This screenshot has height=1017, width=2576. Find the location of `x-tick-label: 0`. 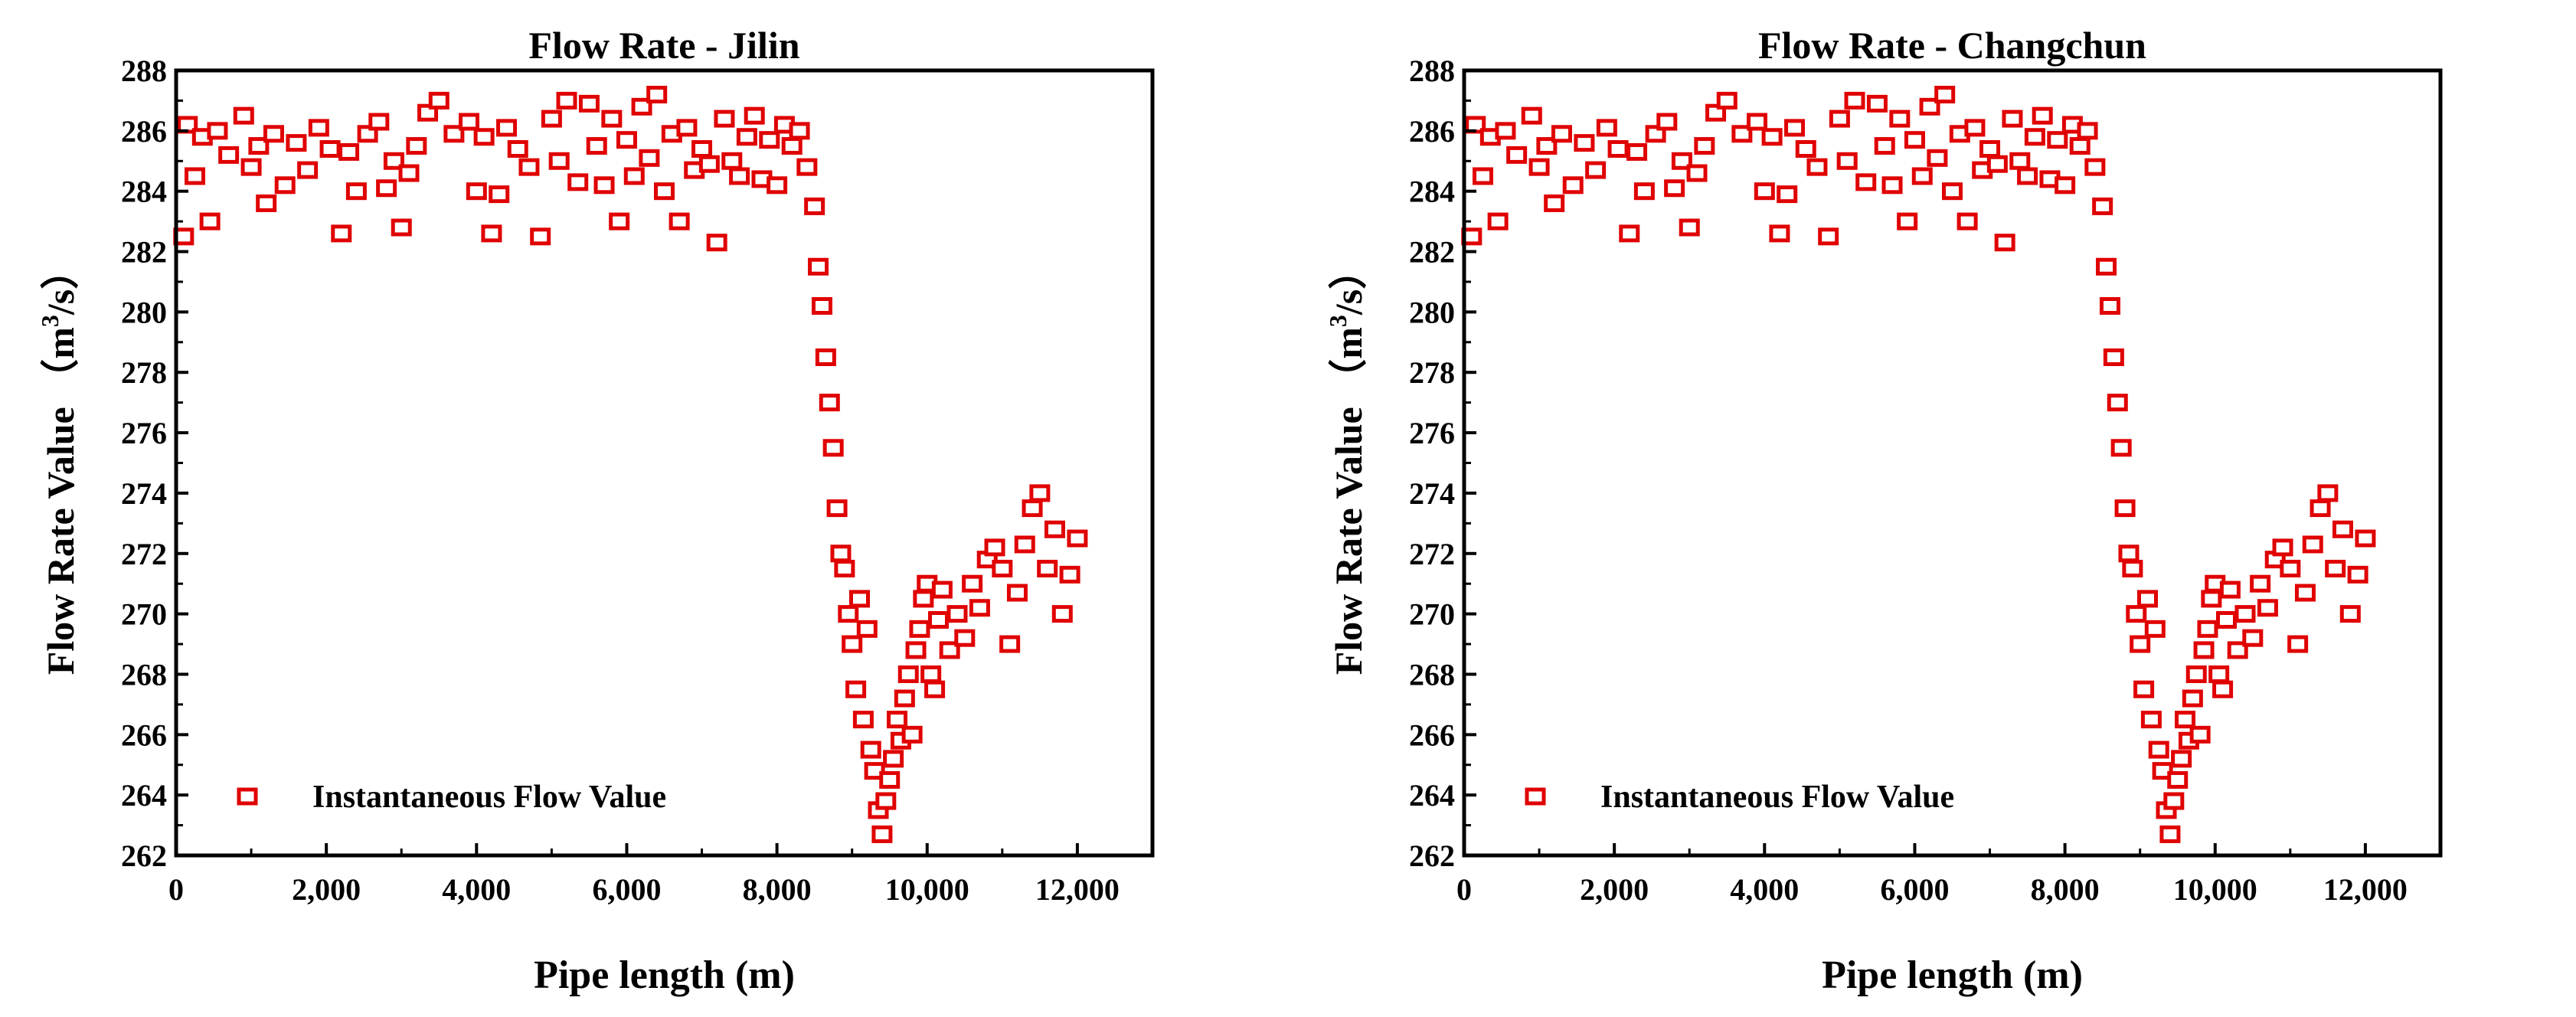

x-tick-label: 0 is located at coordinates (1464, 889).